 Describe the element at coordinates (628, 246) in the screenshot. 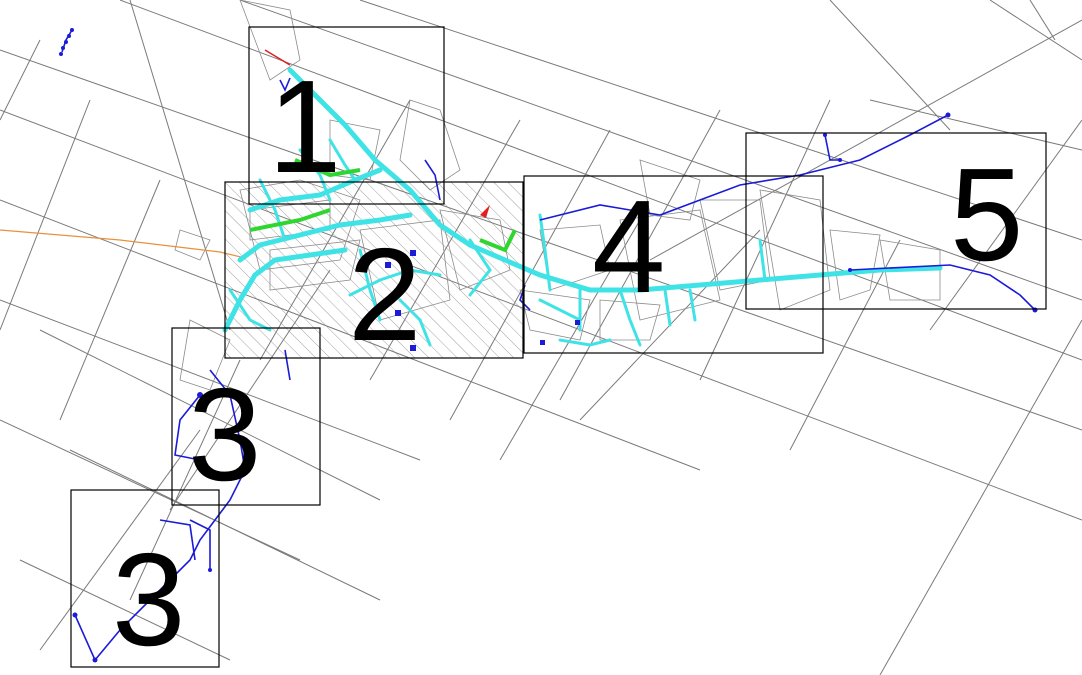

I see `zone-label: 4` at that location.